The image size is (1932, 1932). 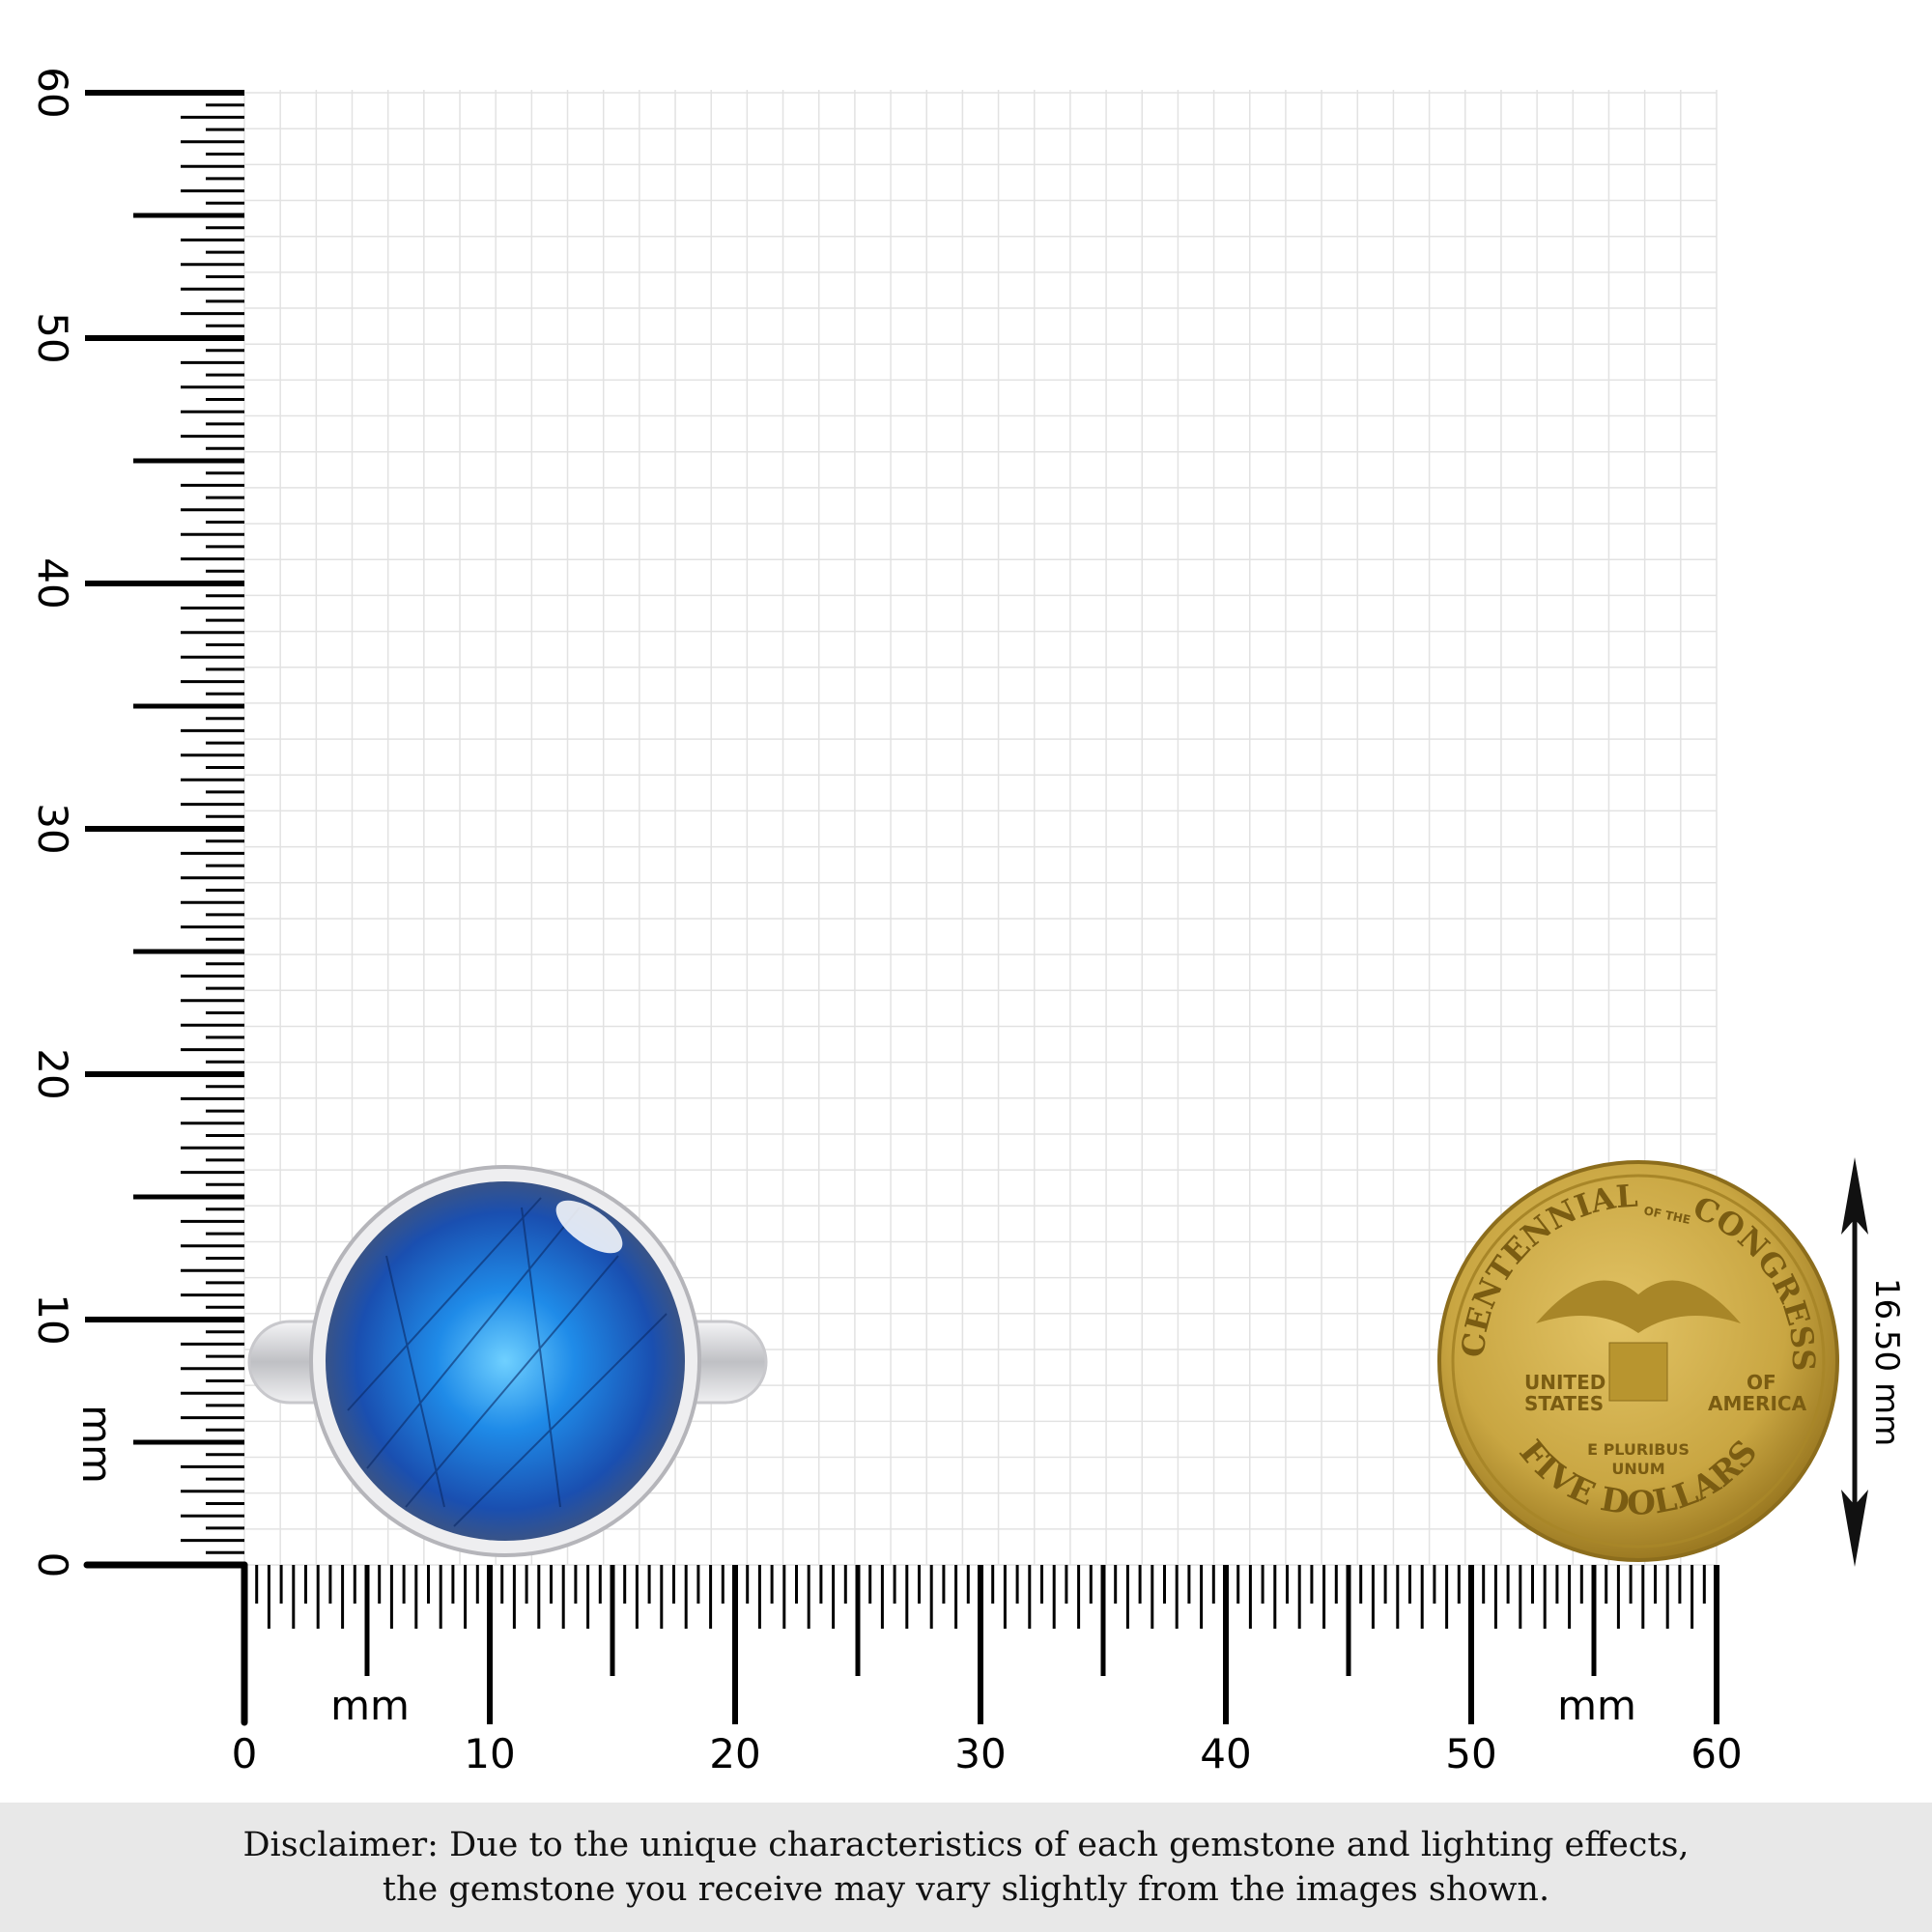 What do you see at coordinates (97, 1444) in the screenshot?
I see `y-unit-label: mm` at bounding box center [97, 1444].